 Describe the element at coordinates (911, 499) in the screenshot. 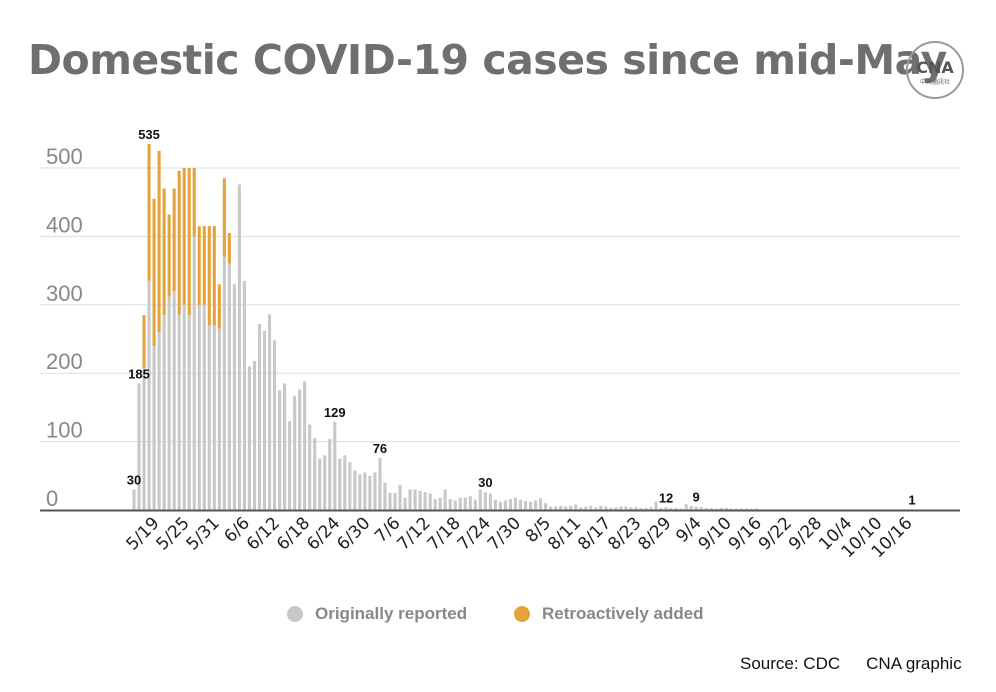

I see `data-label: 1` at that location.